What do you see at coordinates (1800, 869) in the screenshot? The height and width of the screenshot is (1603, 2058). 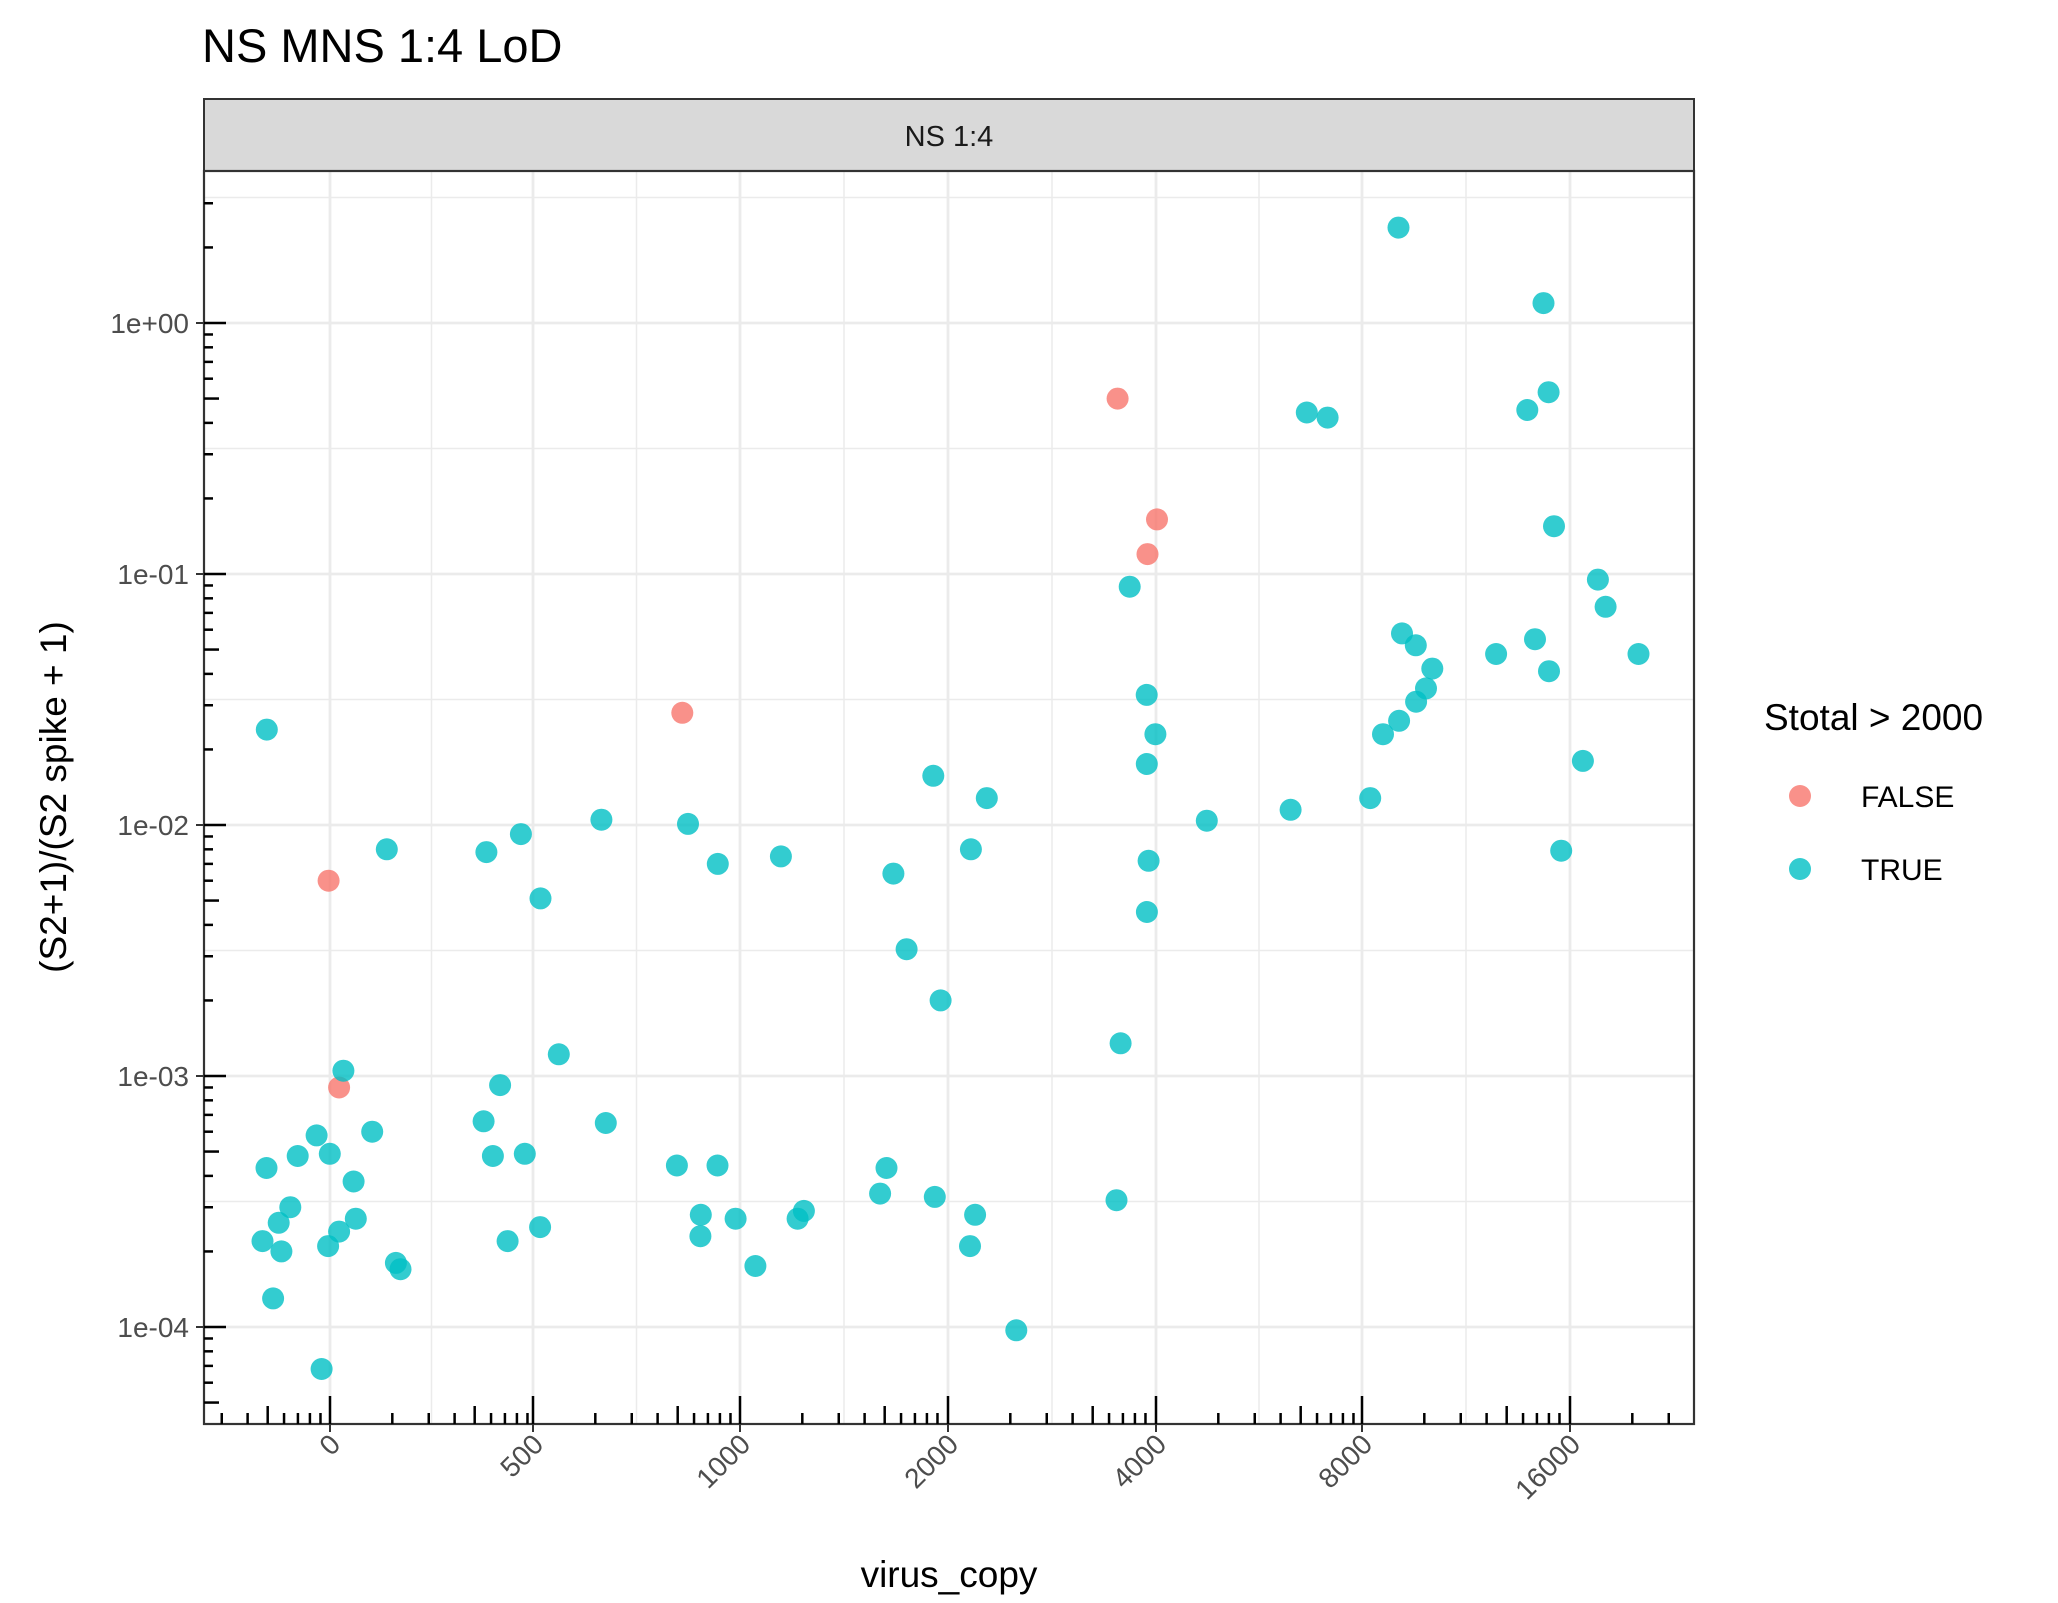 I see `legend-key-true` at bounding box center [1800, 869].